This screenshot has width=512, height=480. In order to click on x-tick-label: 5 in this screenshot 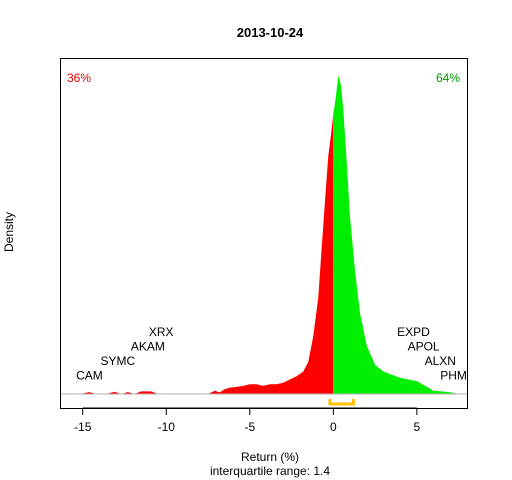, I will do `click(417, 427)`.